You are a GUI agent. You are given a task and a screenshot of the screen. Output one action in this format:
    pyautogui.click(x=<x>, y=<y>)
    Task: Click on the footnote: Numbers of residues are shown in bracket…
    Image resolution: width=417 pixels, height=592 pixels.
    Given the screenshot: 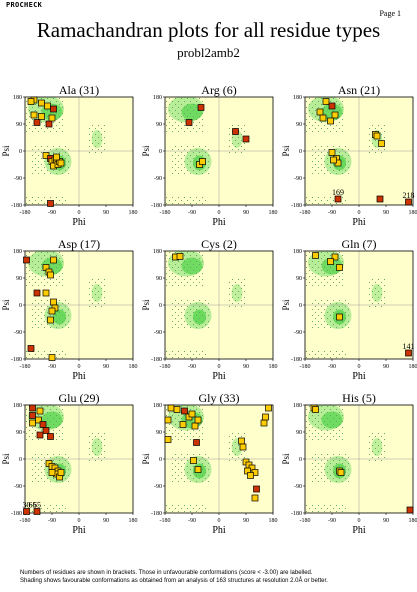 What is the action you would take?
    pyautogui.click(x=217, y=577)
    